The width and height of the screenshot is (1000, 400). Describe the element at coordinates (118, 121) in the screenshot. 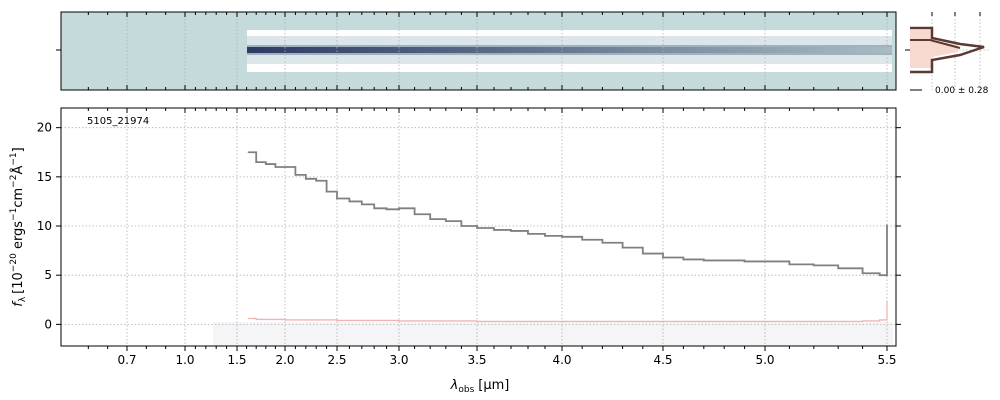

I see `object-id-label: 5105_21974` at that location.